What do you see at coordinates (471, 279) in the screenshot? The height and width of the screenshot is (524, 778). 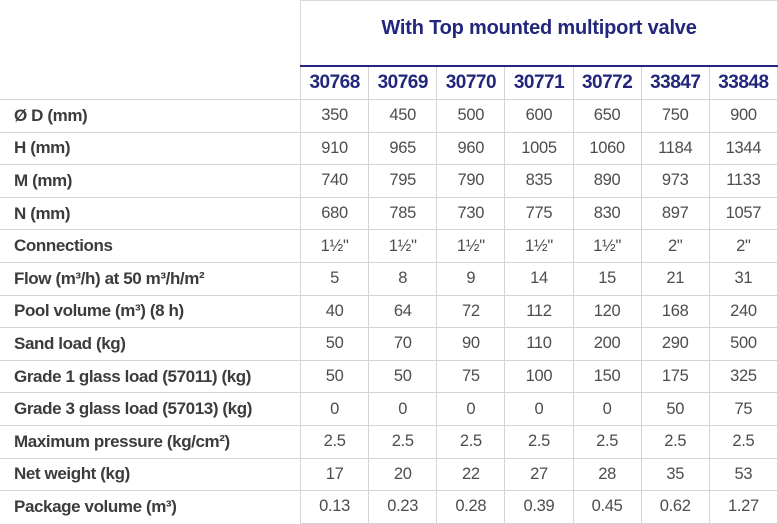 I see `spec-value: 9` at bounding box center [471, 279].